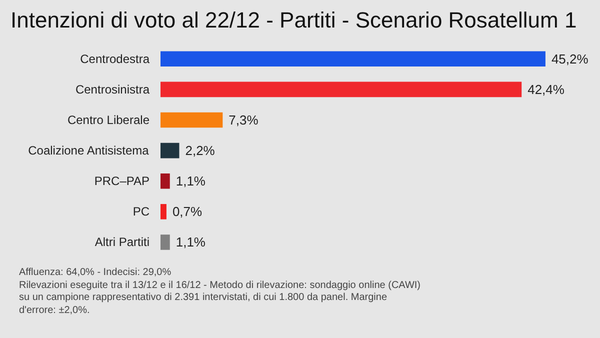 The image size is (600, 338). I want to click on data-label: 45,2%, so click(570, 58).